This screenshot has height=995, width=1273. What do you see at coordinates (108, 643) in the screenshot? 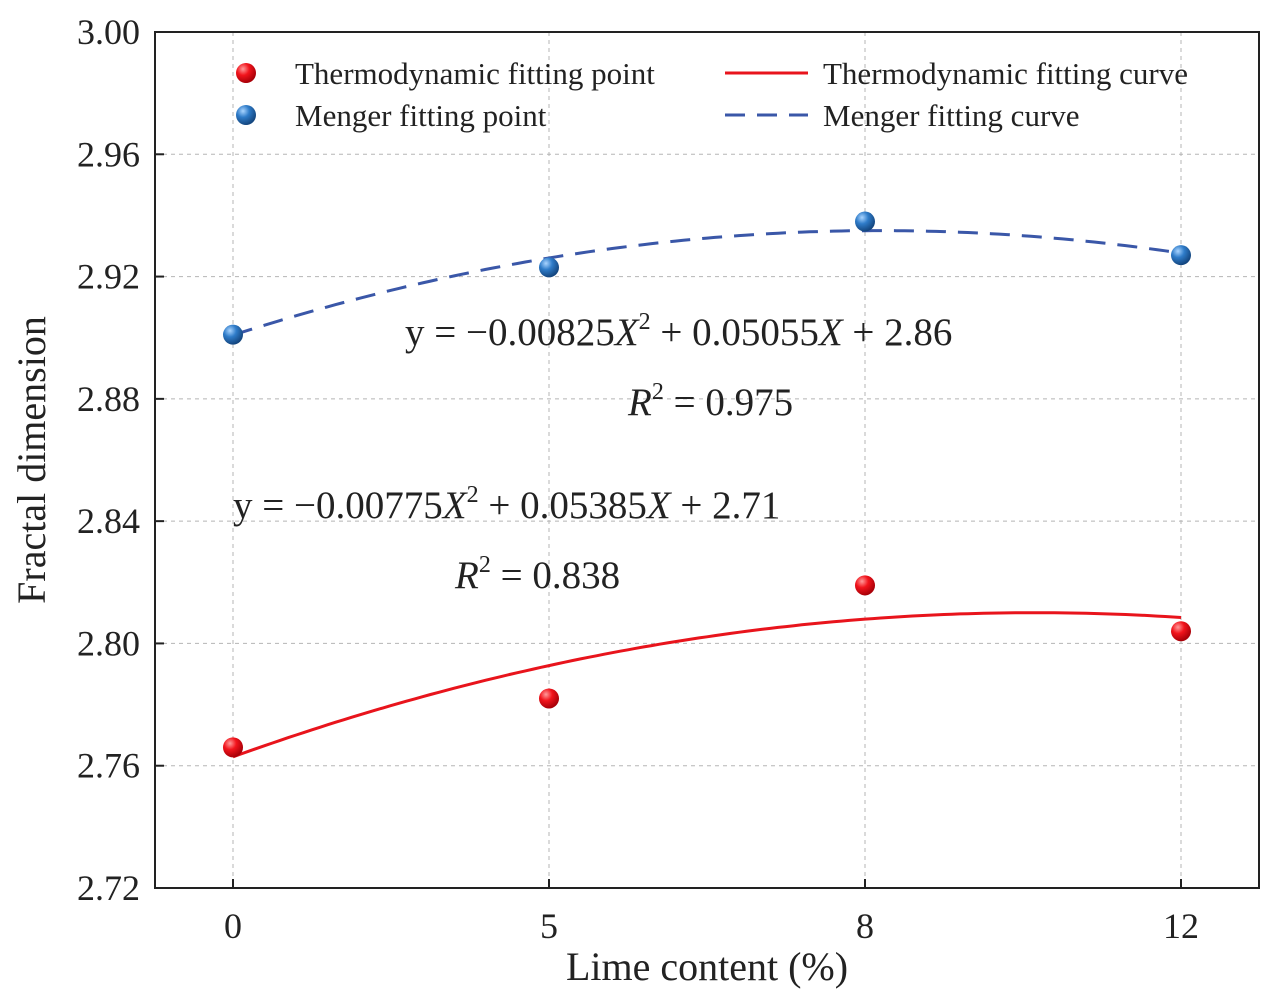
I see `y-tick-label: 2.80` at bounding box center [108, 643].